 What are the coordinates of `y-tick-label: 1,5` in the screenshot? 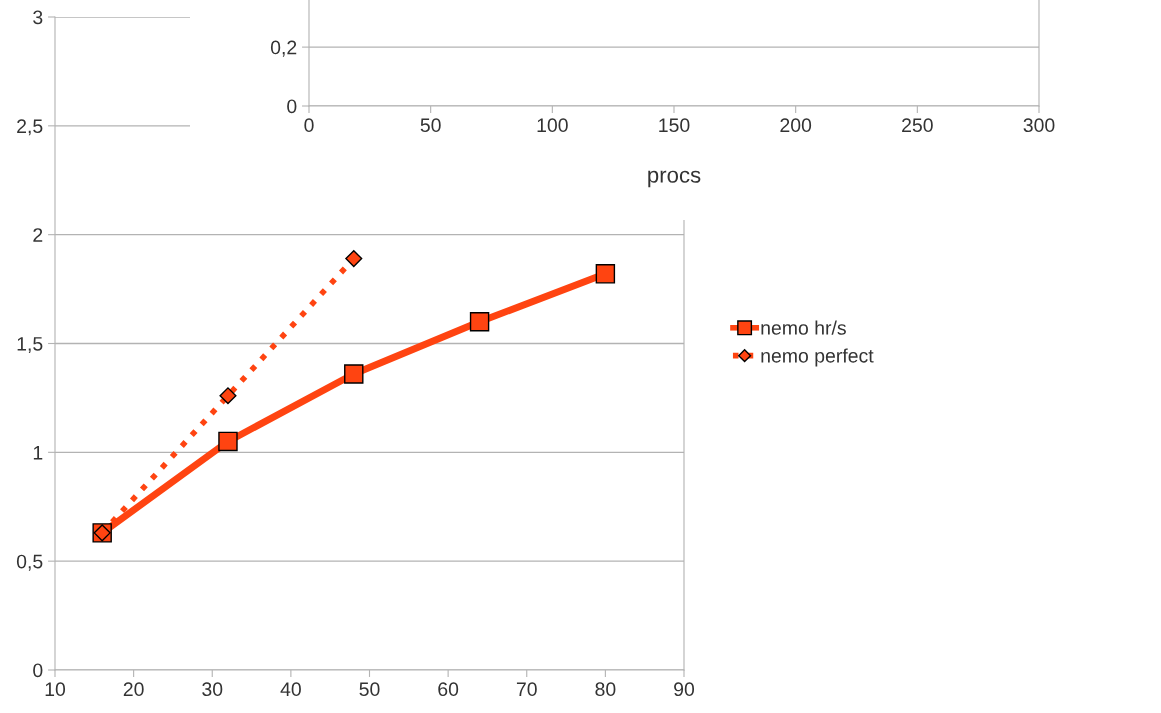 It's located at (30, 345).